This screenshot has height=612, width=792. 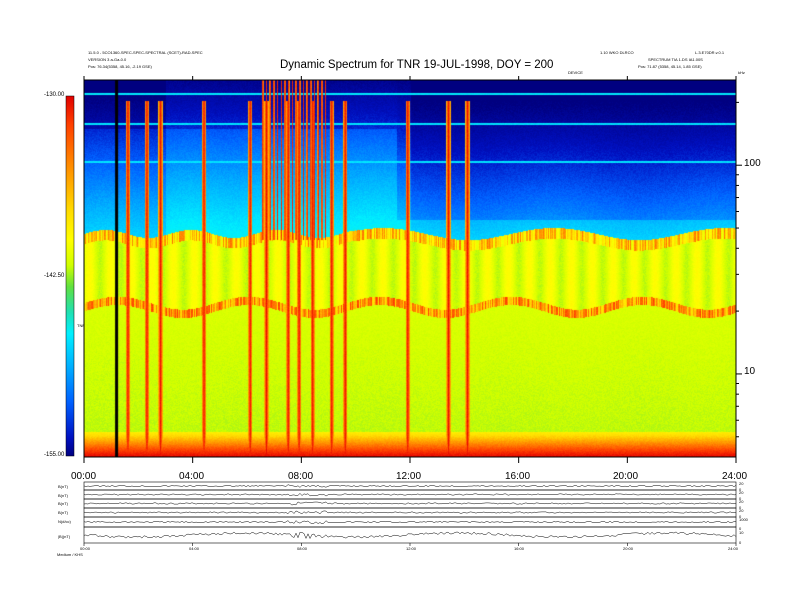 What do you see at coordinates (194, 548) in the screenshot?
I see `lower-x-tick-label: 04:00` at bounding box center [194, 548].